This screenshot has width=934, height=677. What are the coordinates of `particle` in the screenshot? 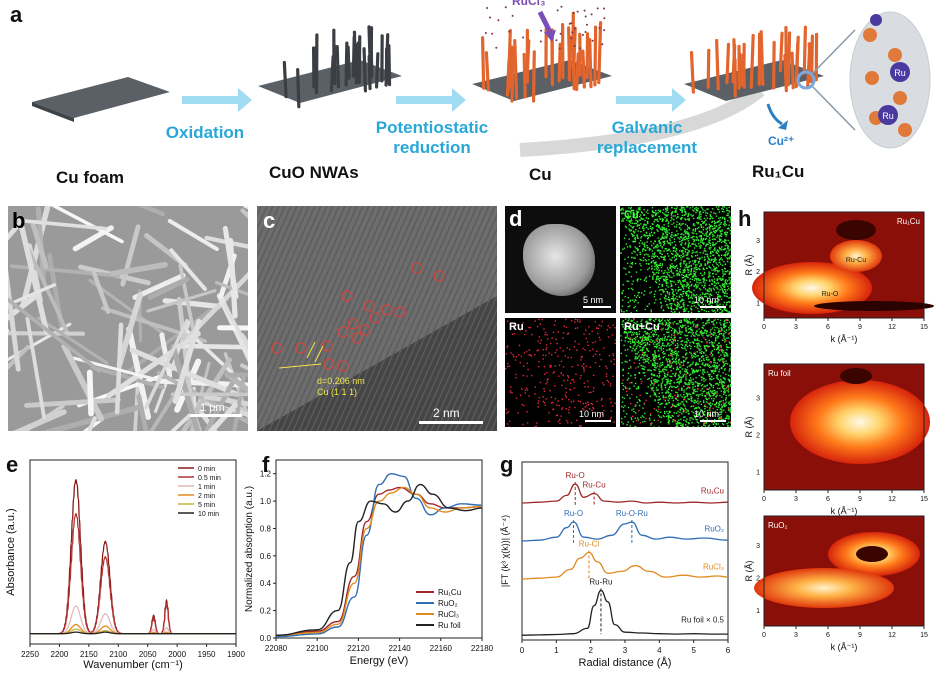 It's located at (586, 24).